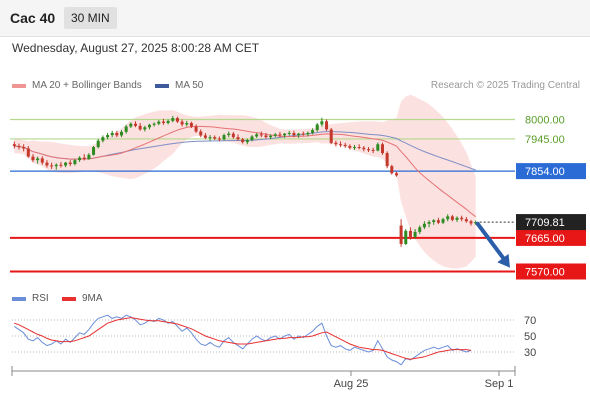 The width and height of the screenshot is (590, 400). Describe the element at coordinates (545, 239) in the screenshot. I see `level-label-3: 7665.00` at that location.